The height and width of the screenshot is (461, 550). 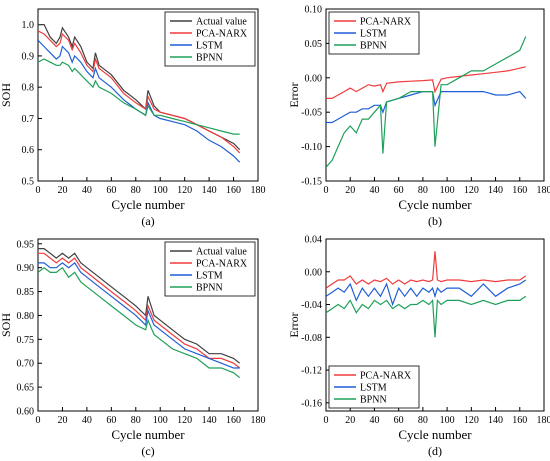 I want to click on y-tick-label: 0.85, so click(x=26, y=292).